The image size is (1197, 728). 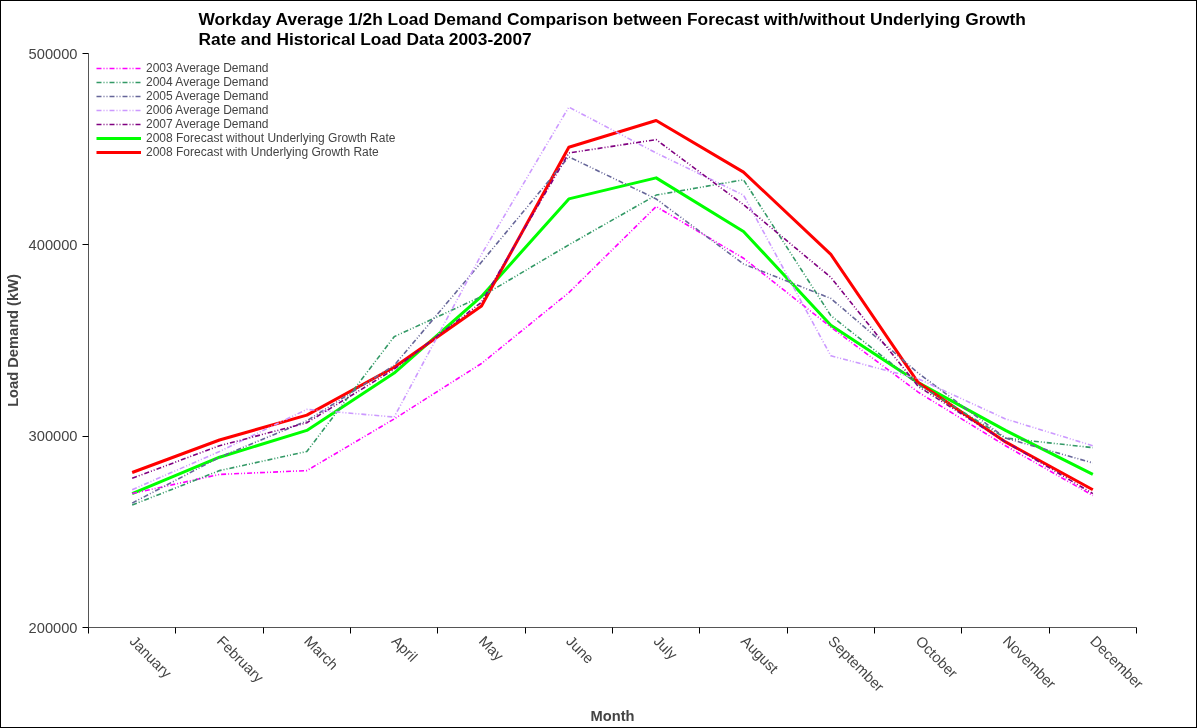 What do you see at coordinates (207, 82) in the screenshot?
I see `legend-label: 2004 Average Demand` at bounding box center [207, 82].